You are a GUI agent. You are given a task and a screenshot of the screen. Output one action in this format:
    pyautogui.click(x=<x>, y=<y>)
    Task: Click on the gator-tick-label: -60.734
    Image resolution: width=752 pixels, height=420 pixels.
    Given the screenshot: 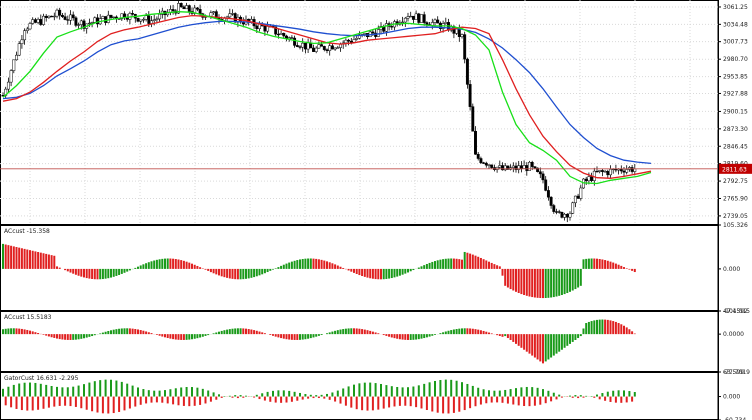 What is the action you would take?
    pyautogui.click(x=734, y=418)
    